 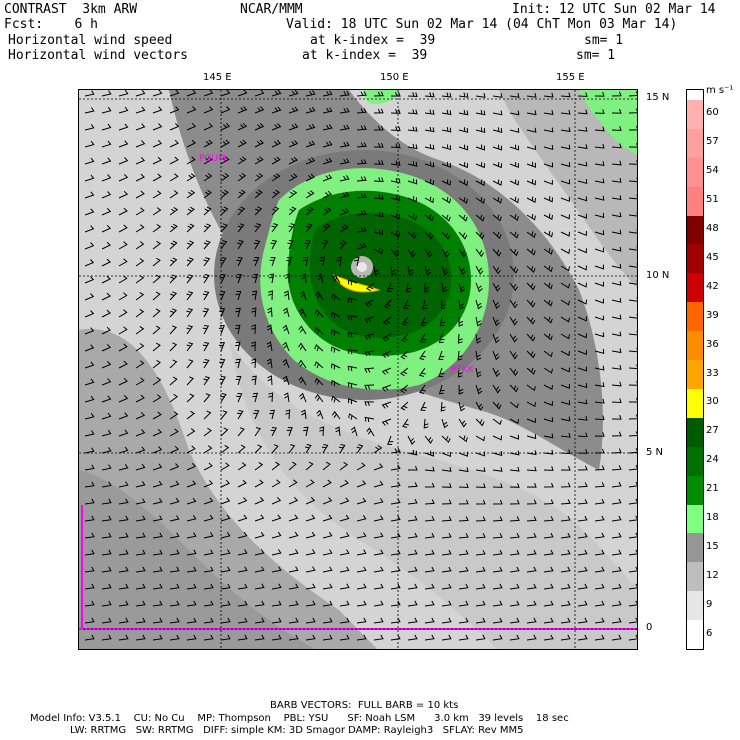 I want to click on colorbar-level-label: 27, so click(x=712, y=431).